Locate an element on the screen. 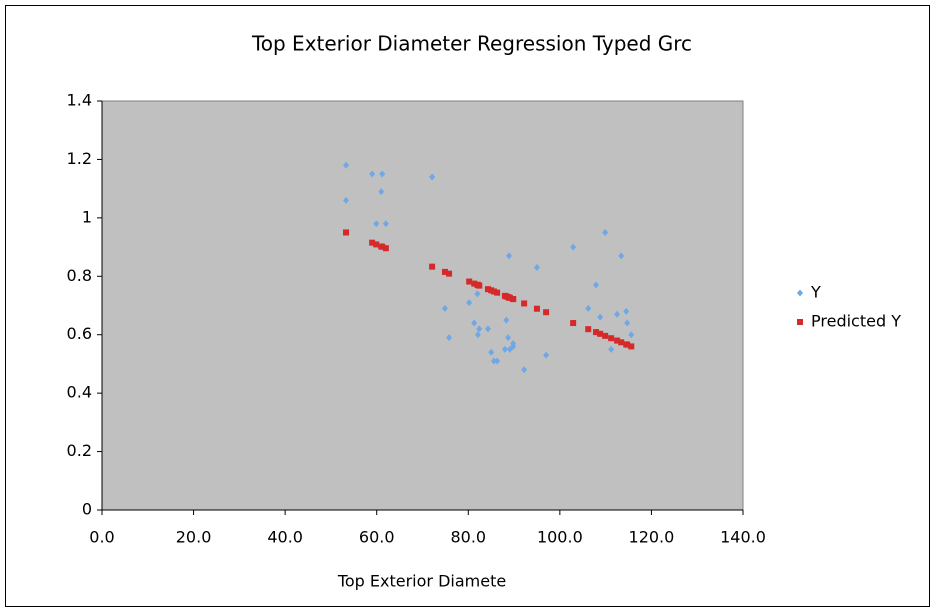 Image resolution: width=936 pixels, height=612 pixels. y-tick-label: 0 is located at coordinates (87, 509).